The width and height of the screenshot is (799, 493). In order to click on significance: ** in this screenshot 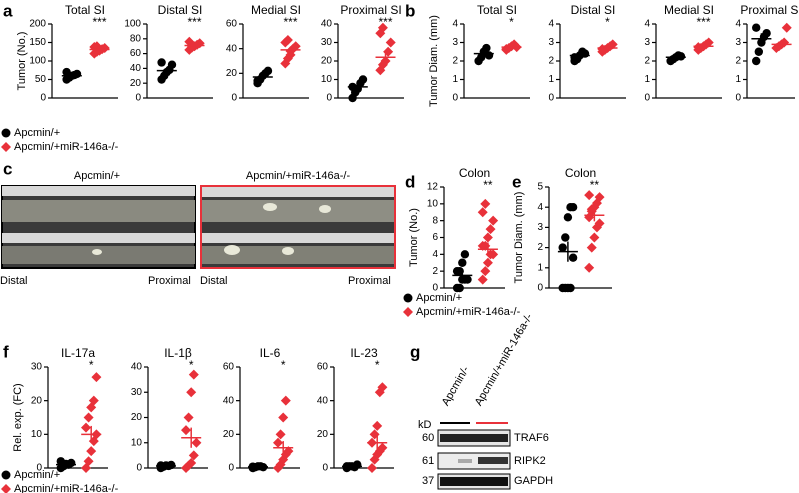, I will do `click(488, 185)`.